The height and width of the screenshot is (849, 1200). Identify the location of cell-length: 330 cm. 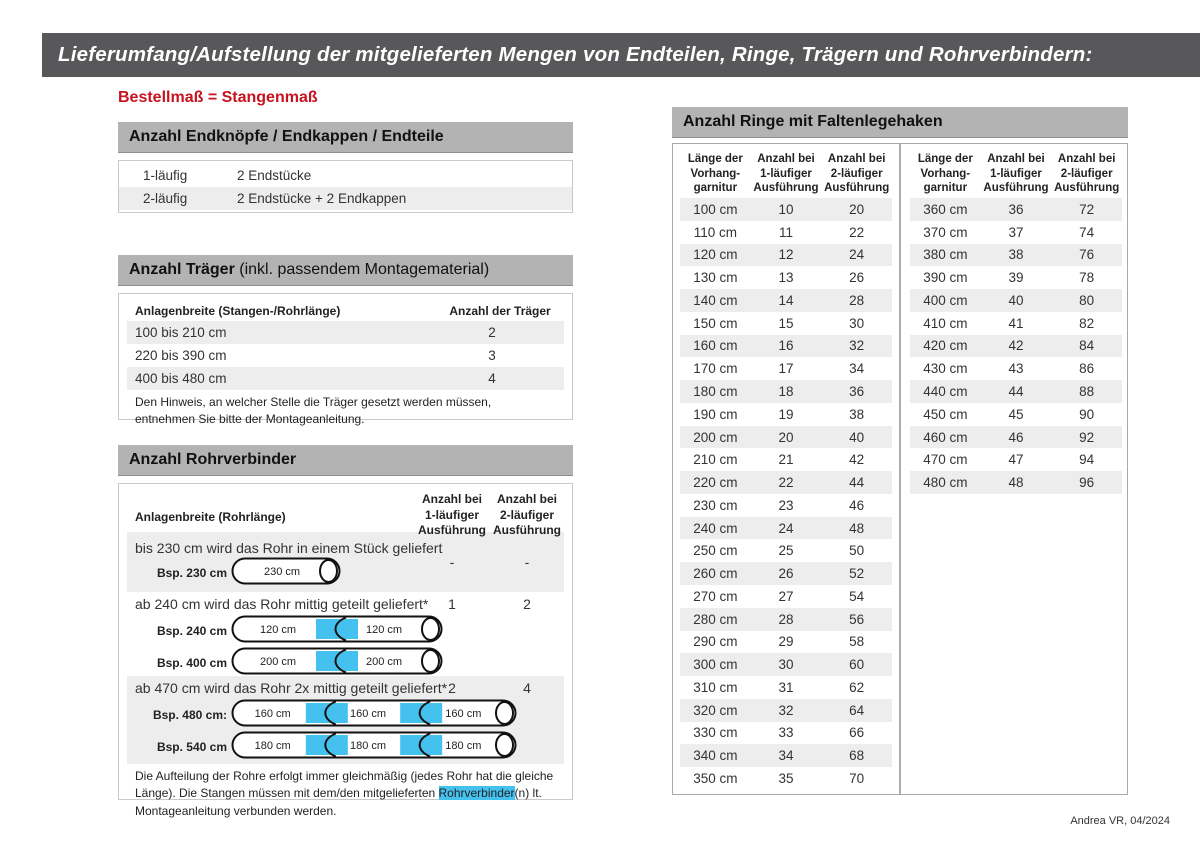
(715, 733).